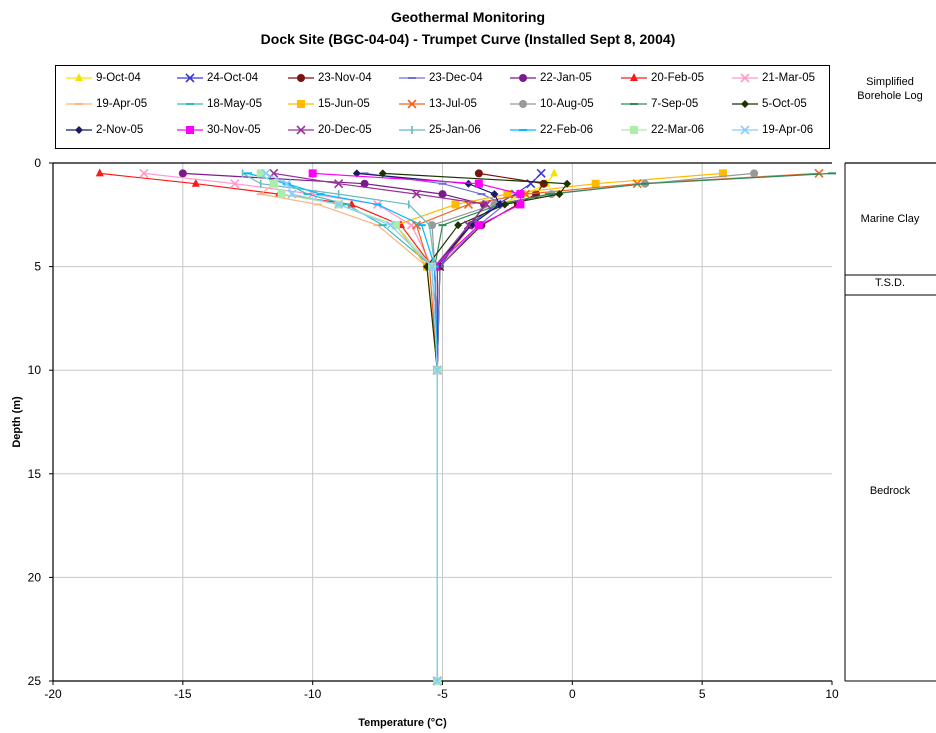 The height and width of the screenshot is (733, 936). What do you see at coordinates (453, 104) in the screenshot?
I see `legend-label: 13-Jul-05` at bounding box center [453, 104].